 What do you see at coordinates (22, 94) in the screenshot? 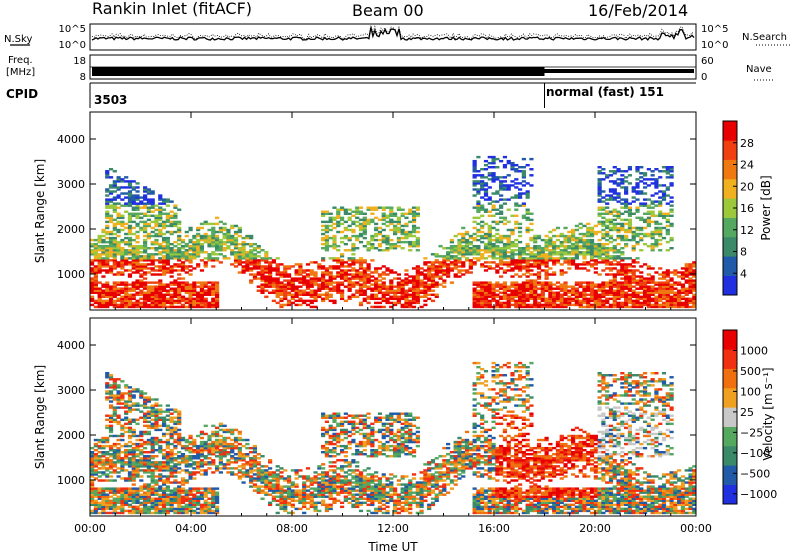
I see `cpid-label: CPID` at bounding box center [22, 94].